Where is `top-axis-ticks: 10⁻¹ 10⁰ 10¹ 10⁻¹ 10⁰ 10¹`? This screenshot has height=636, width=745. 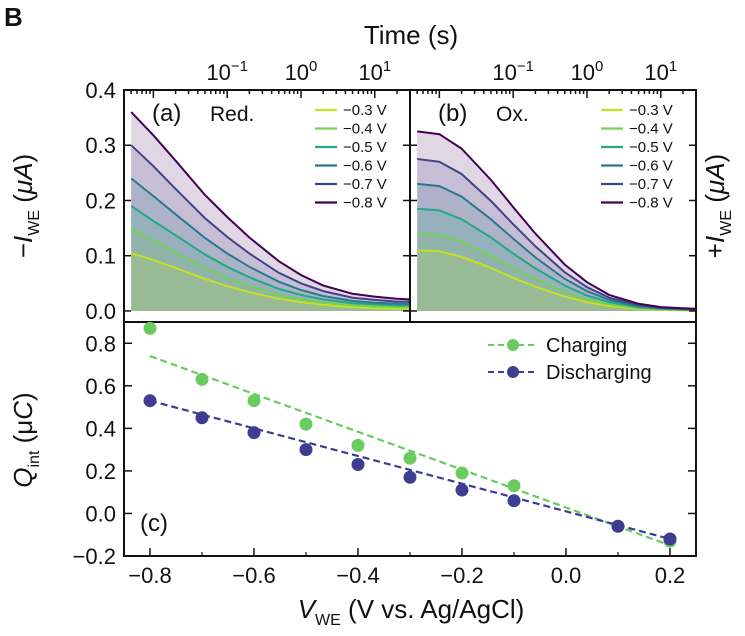
top-axis-ticks: 10⁻¹ 10⁰ 10¹ 10⁻¹ 10⁰ 10¹ is located at coordinates (441, 71).